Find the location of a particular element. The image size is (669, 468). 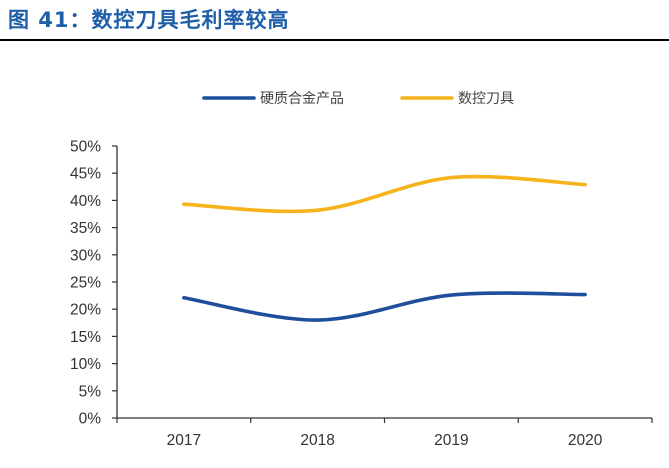

y-tick-label: 35% is located at coordinates (85, 228).